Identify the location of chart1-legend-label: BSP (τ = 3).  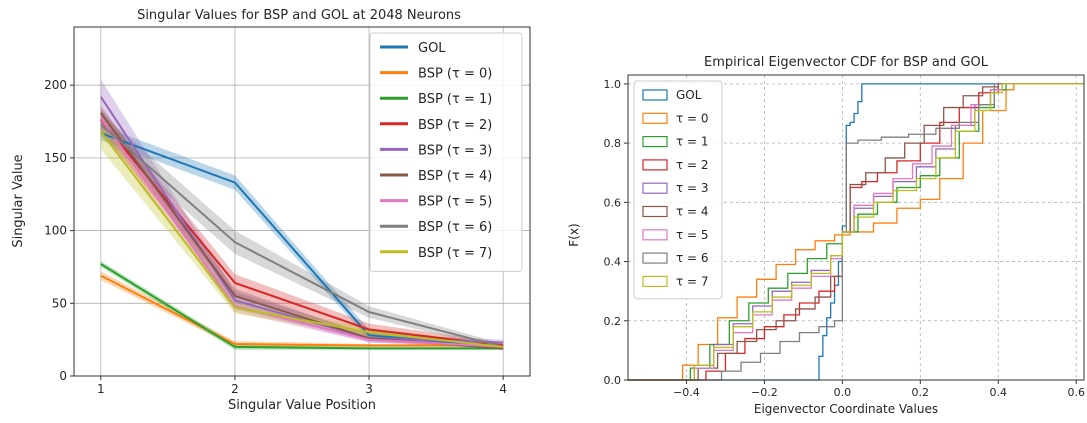
(455, 150).